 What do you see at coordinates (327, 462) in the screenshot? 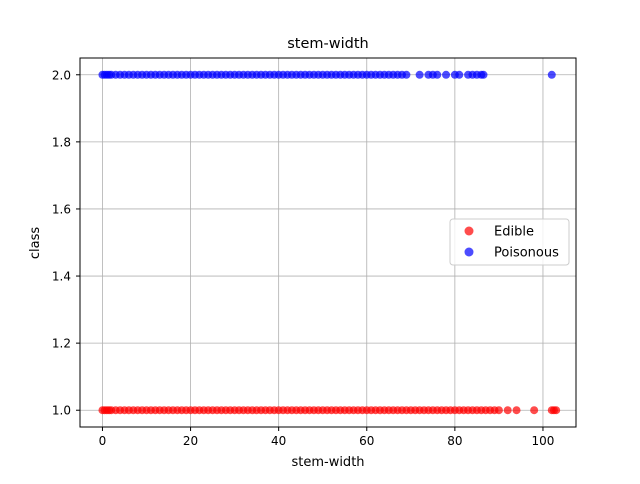
I see `x-axis-label: stem-width` at bounding box center [327, 462].